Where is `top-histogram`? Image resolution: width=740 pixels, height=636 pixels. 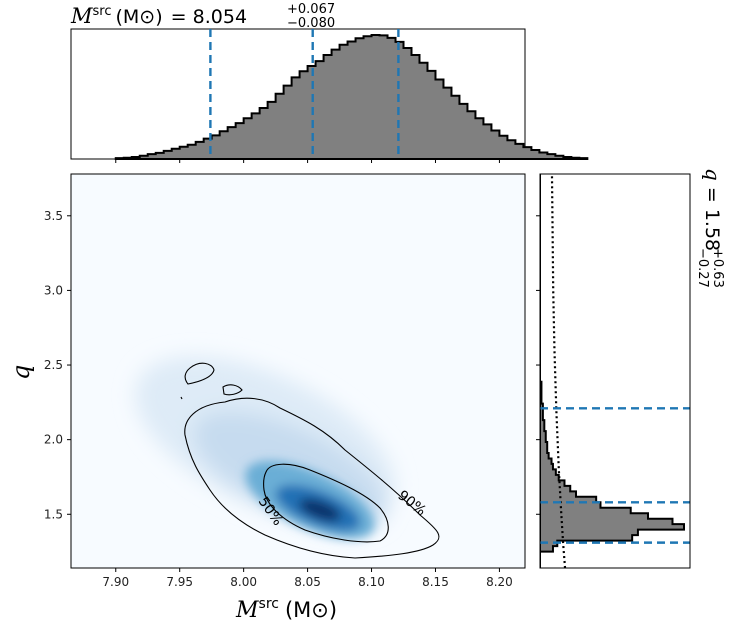 top-histogram is located at coordinates (351, 97).